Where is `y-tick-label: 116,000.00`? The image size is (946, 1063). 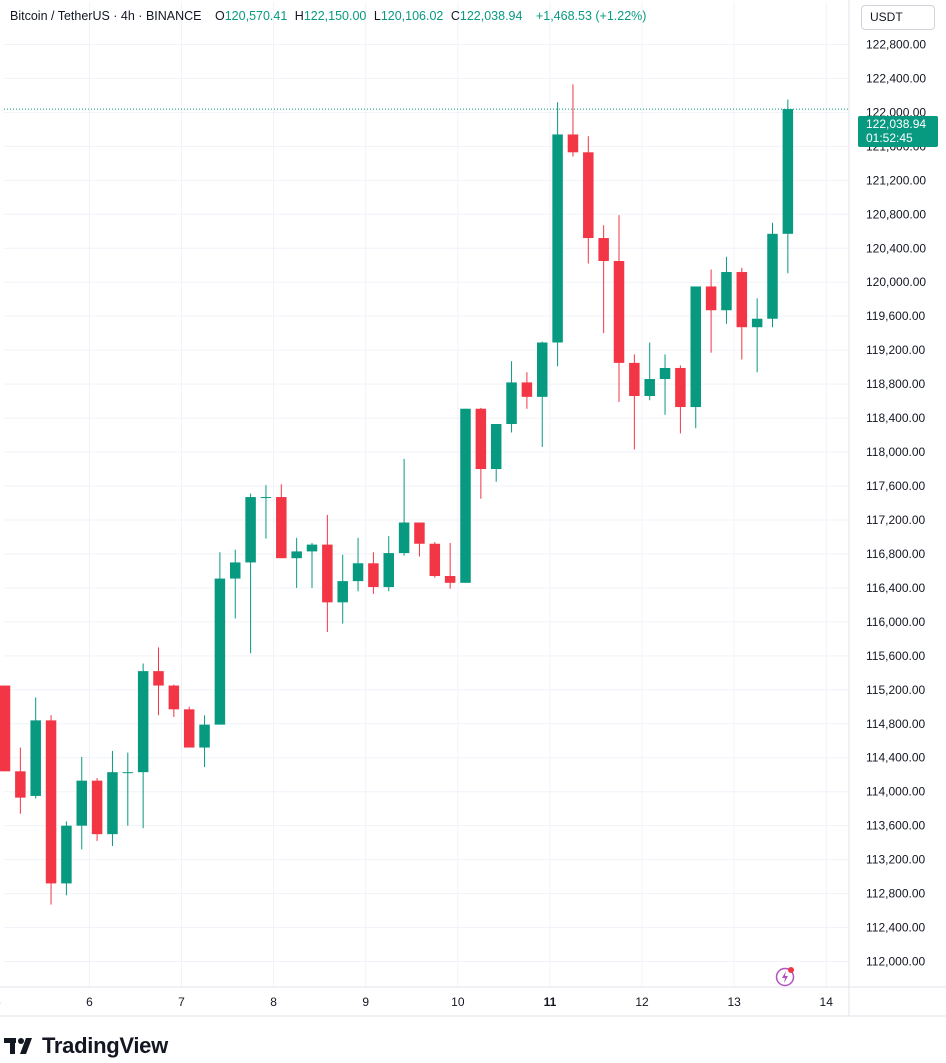
y-tick-label: 116,000.00 is located at coordinates (895, 622).